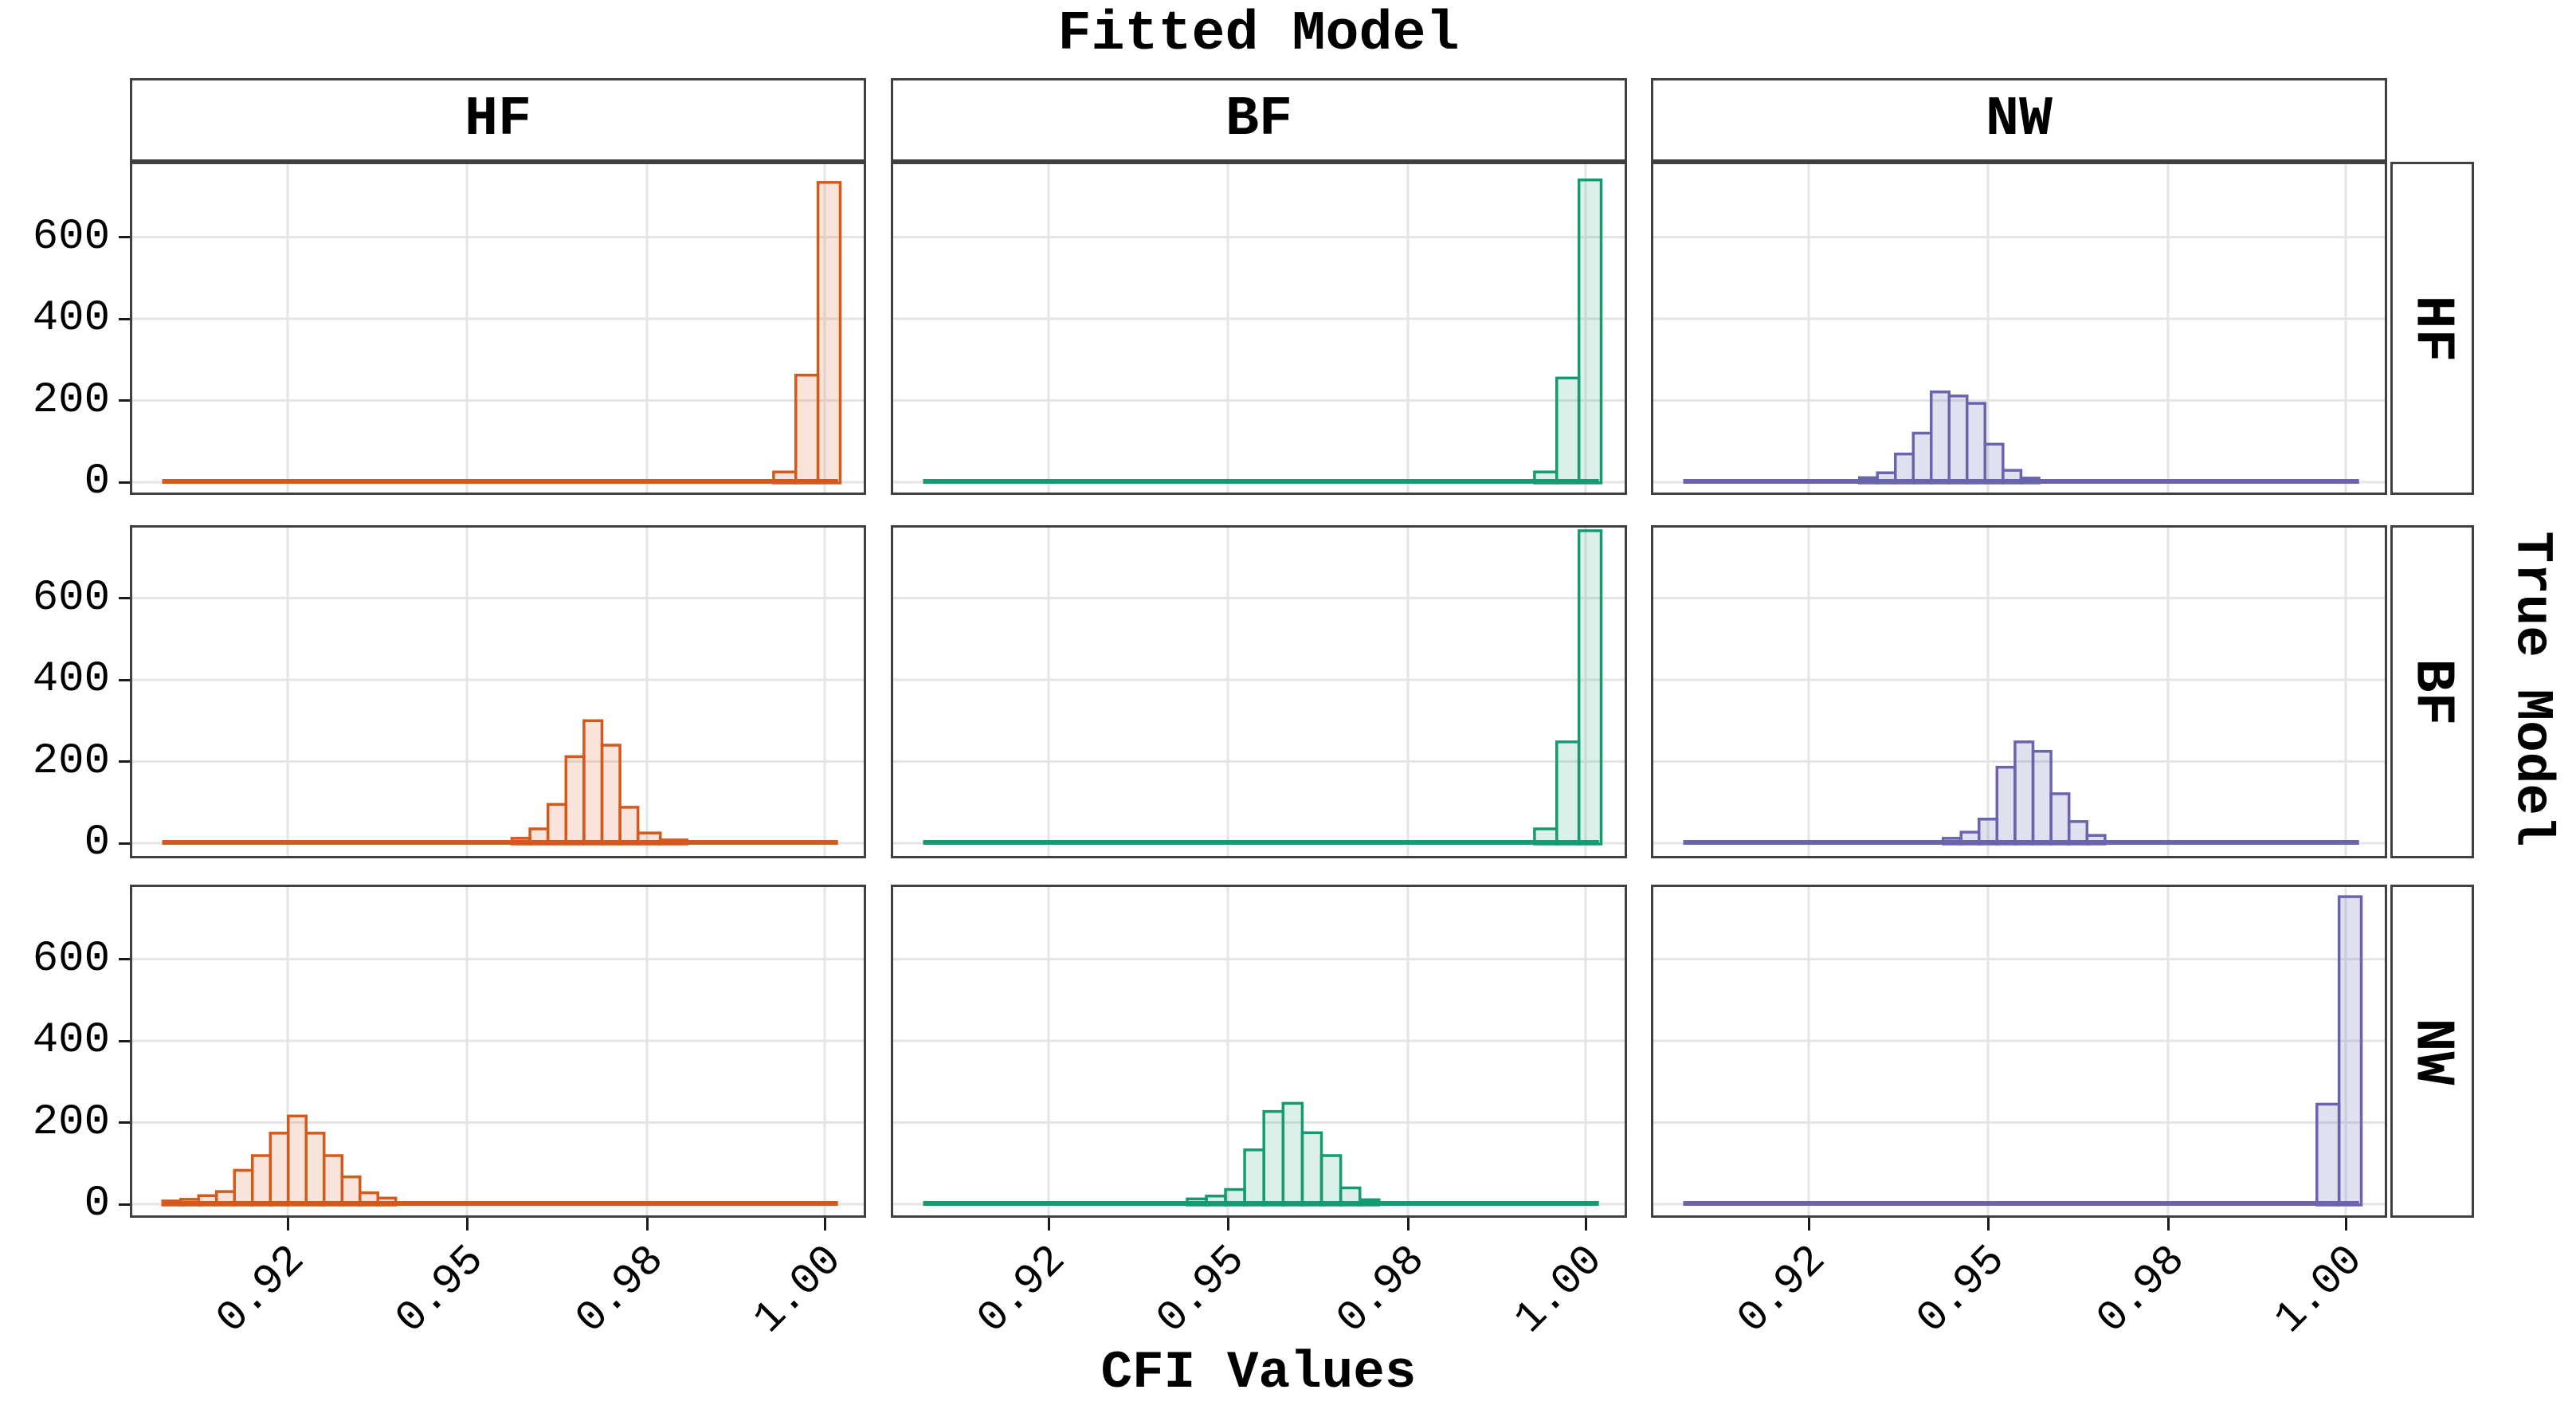 This screenshot has width=2576, height=1417. I want to click on row-strip-label: BF, so click(2432, 691).